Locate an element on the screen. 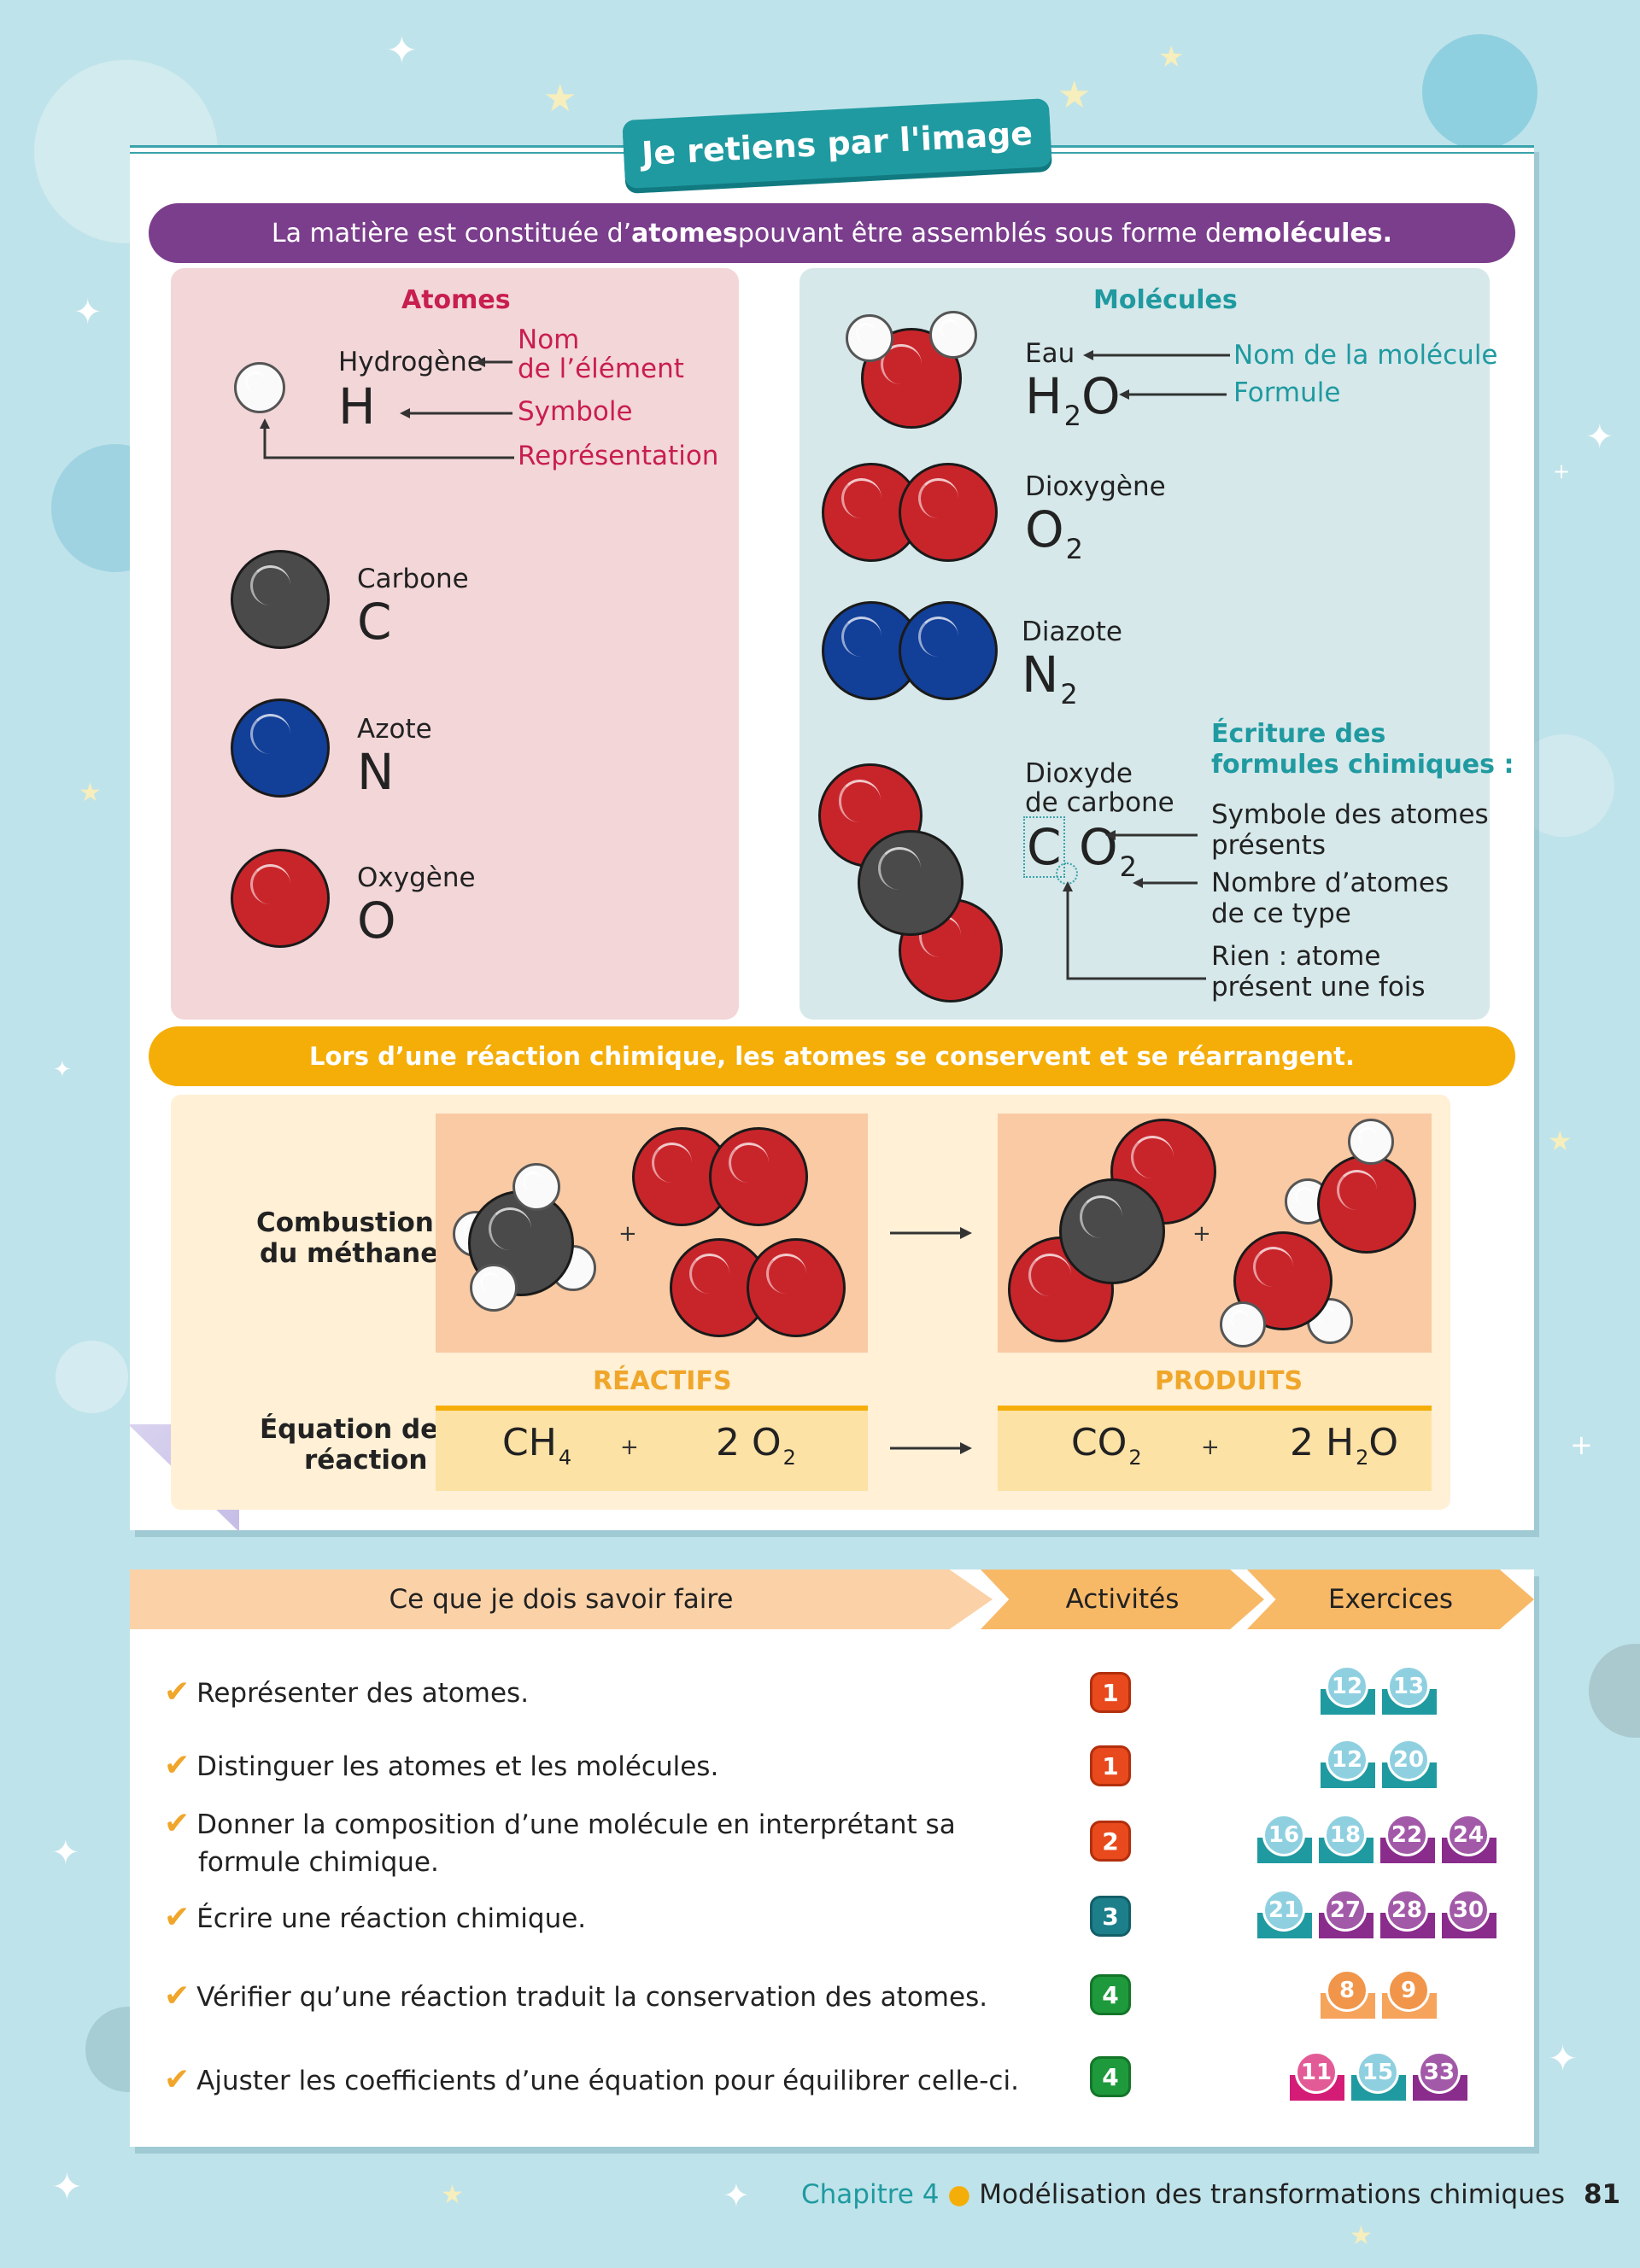 Image resolution: width=1640 pixels, height=2268 pixels. reactant-formula: 2 O2 is located at coordinates (756, 1445).